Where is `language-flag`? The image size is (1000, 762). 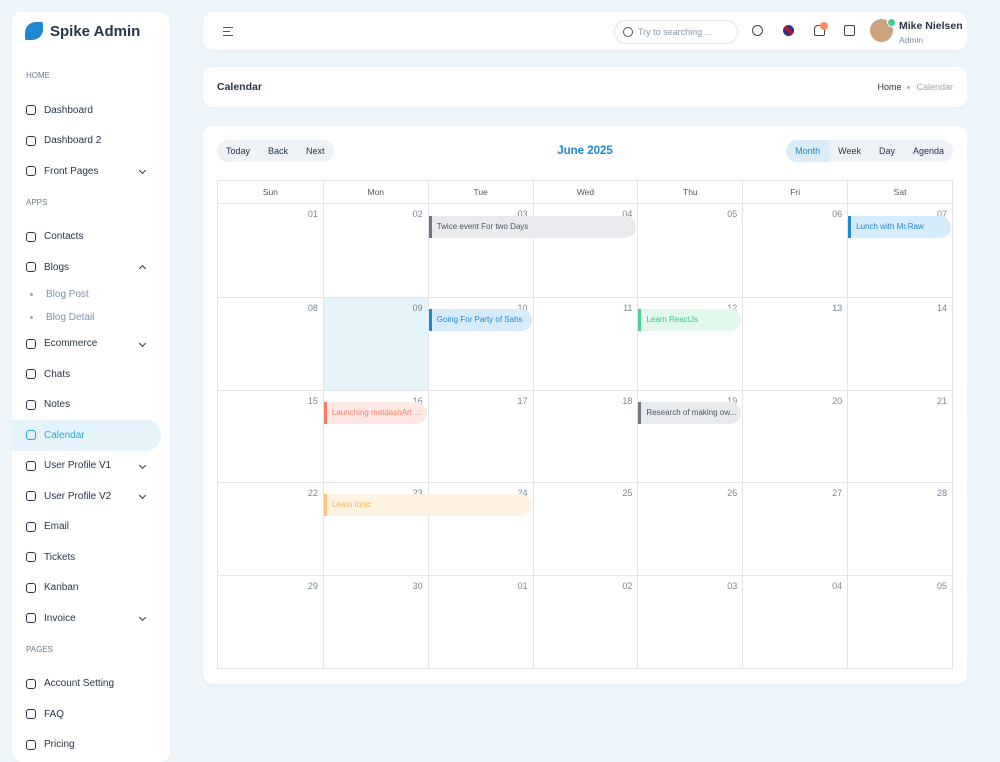 language-flag is located at coordinates (788, 30).